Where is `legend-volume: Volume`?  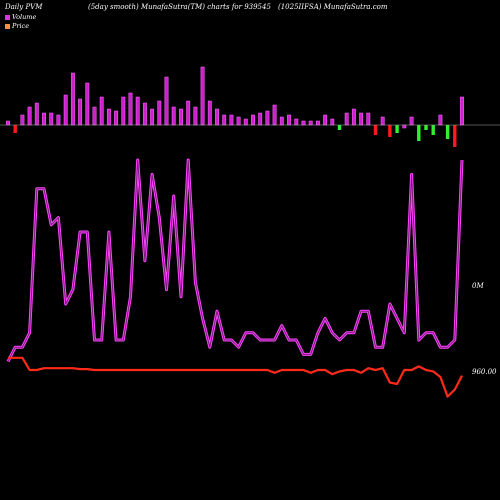
legend-volume: Volume is located at coordinates (20, 17).